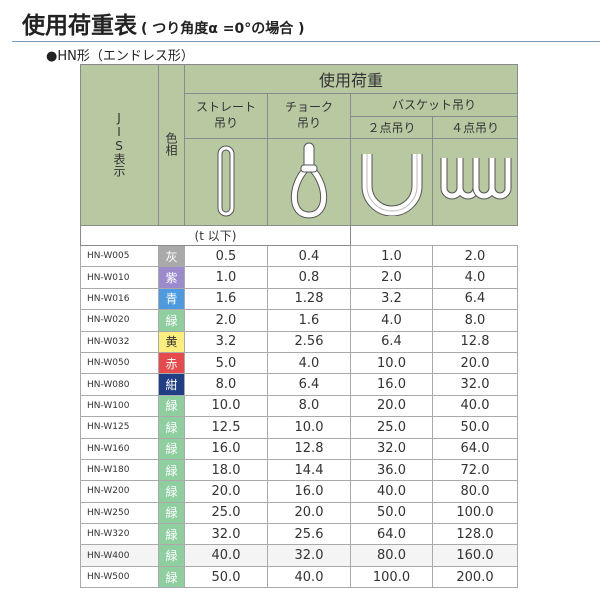 The image size is (600, 600). Describe the element at coordinates (226, 363) in the screenshot. I see `straight-load: 5.0` at that location.